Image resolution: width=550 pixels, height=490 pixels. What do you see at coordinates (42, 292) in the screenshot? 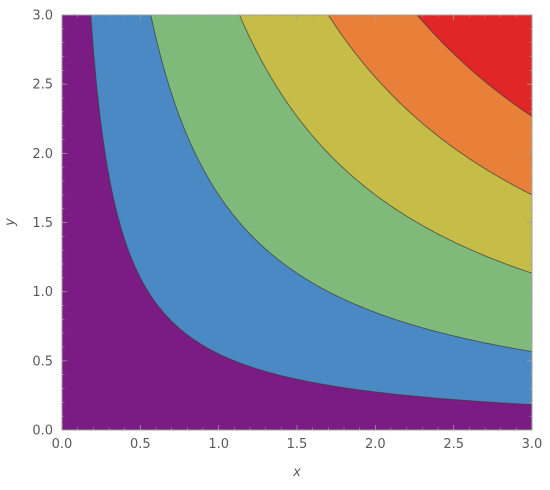
I see `y-tick-label: 1.0` at bounding box center [42, 292].